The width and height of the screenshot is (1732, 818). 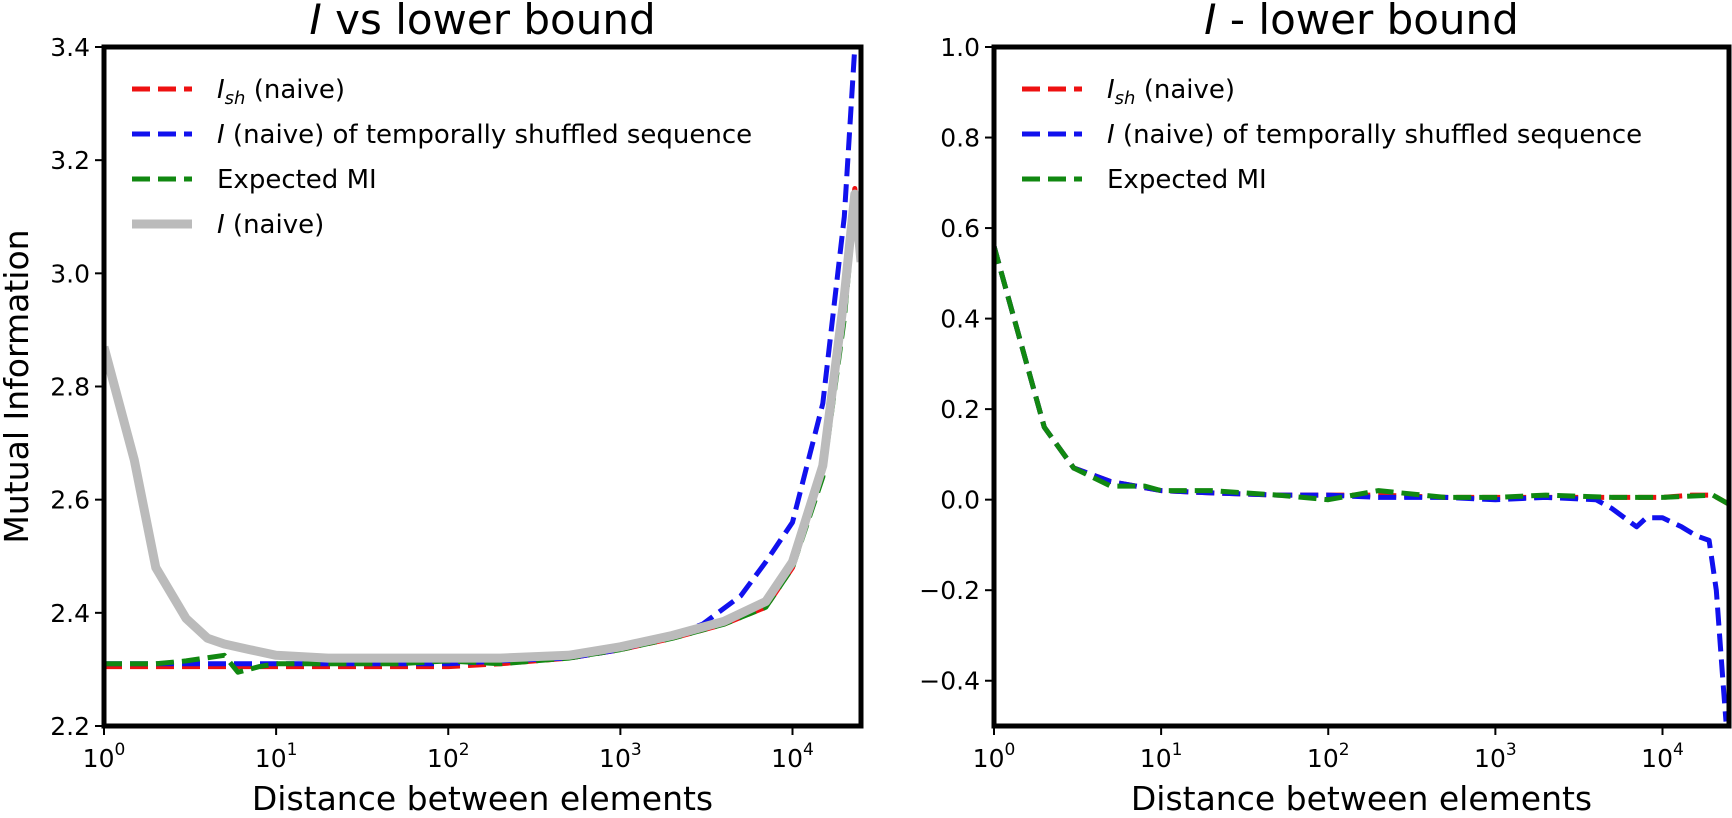 I want to click on y-axis-label: Mutual Information, so click(x=18, y=386).